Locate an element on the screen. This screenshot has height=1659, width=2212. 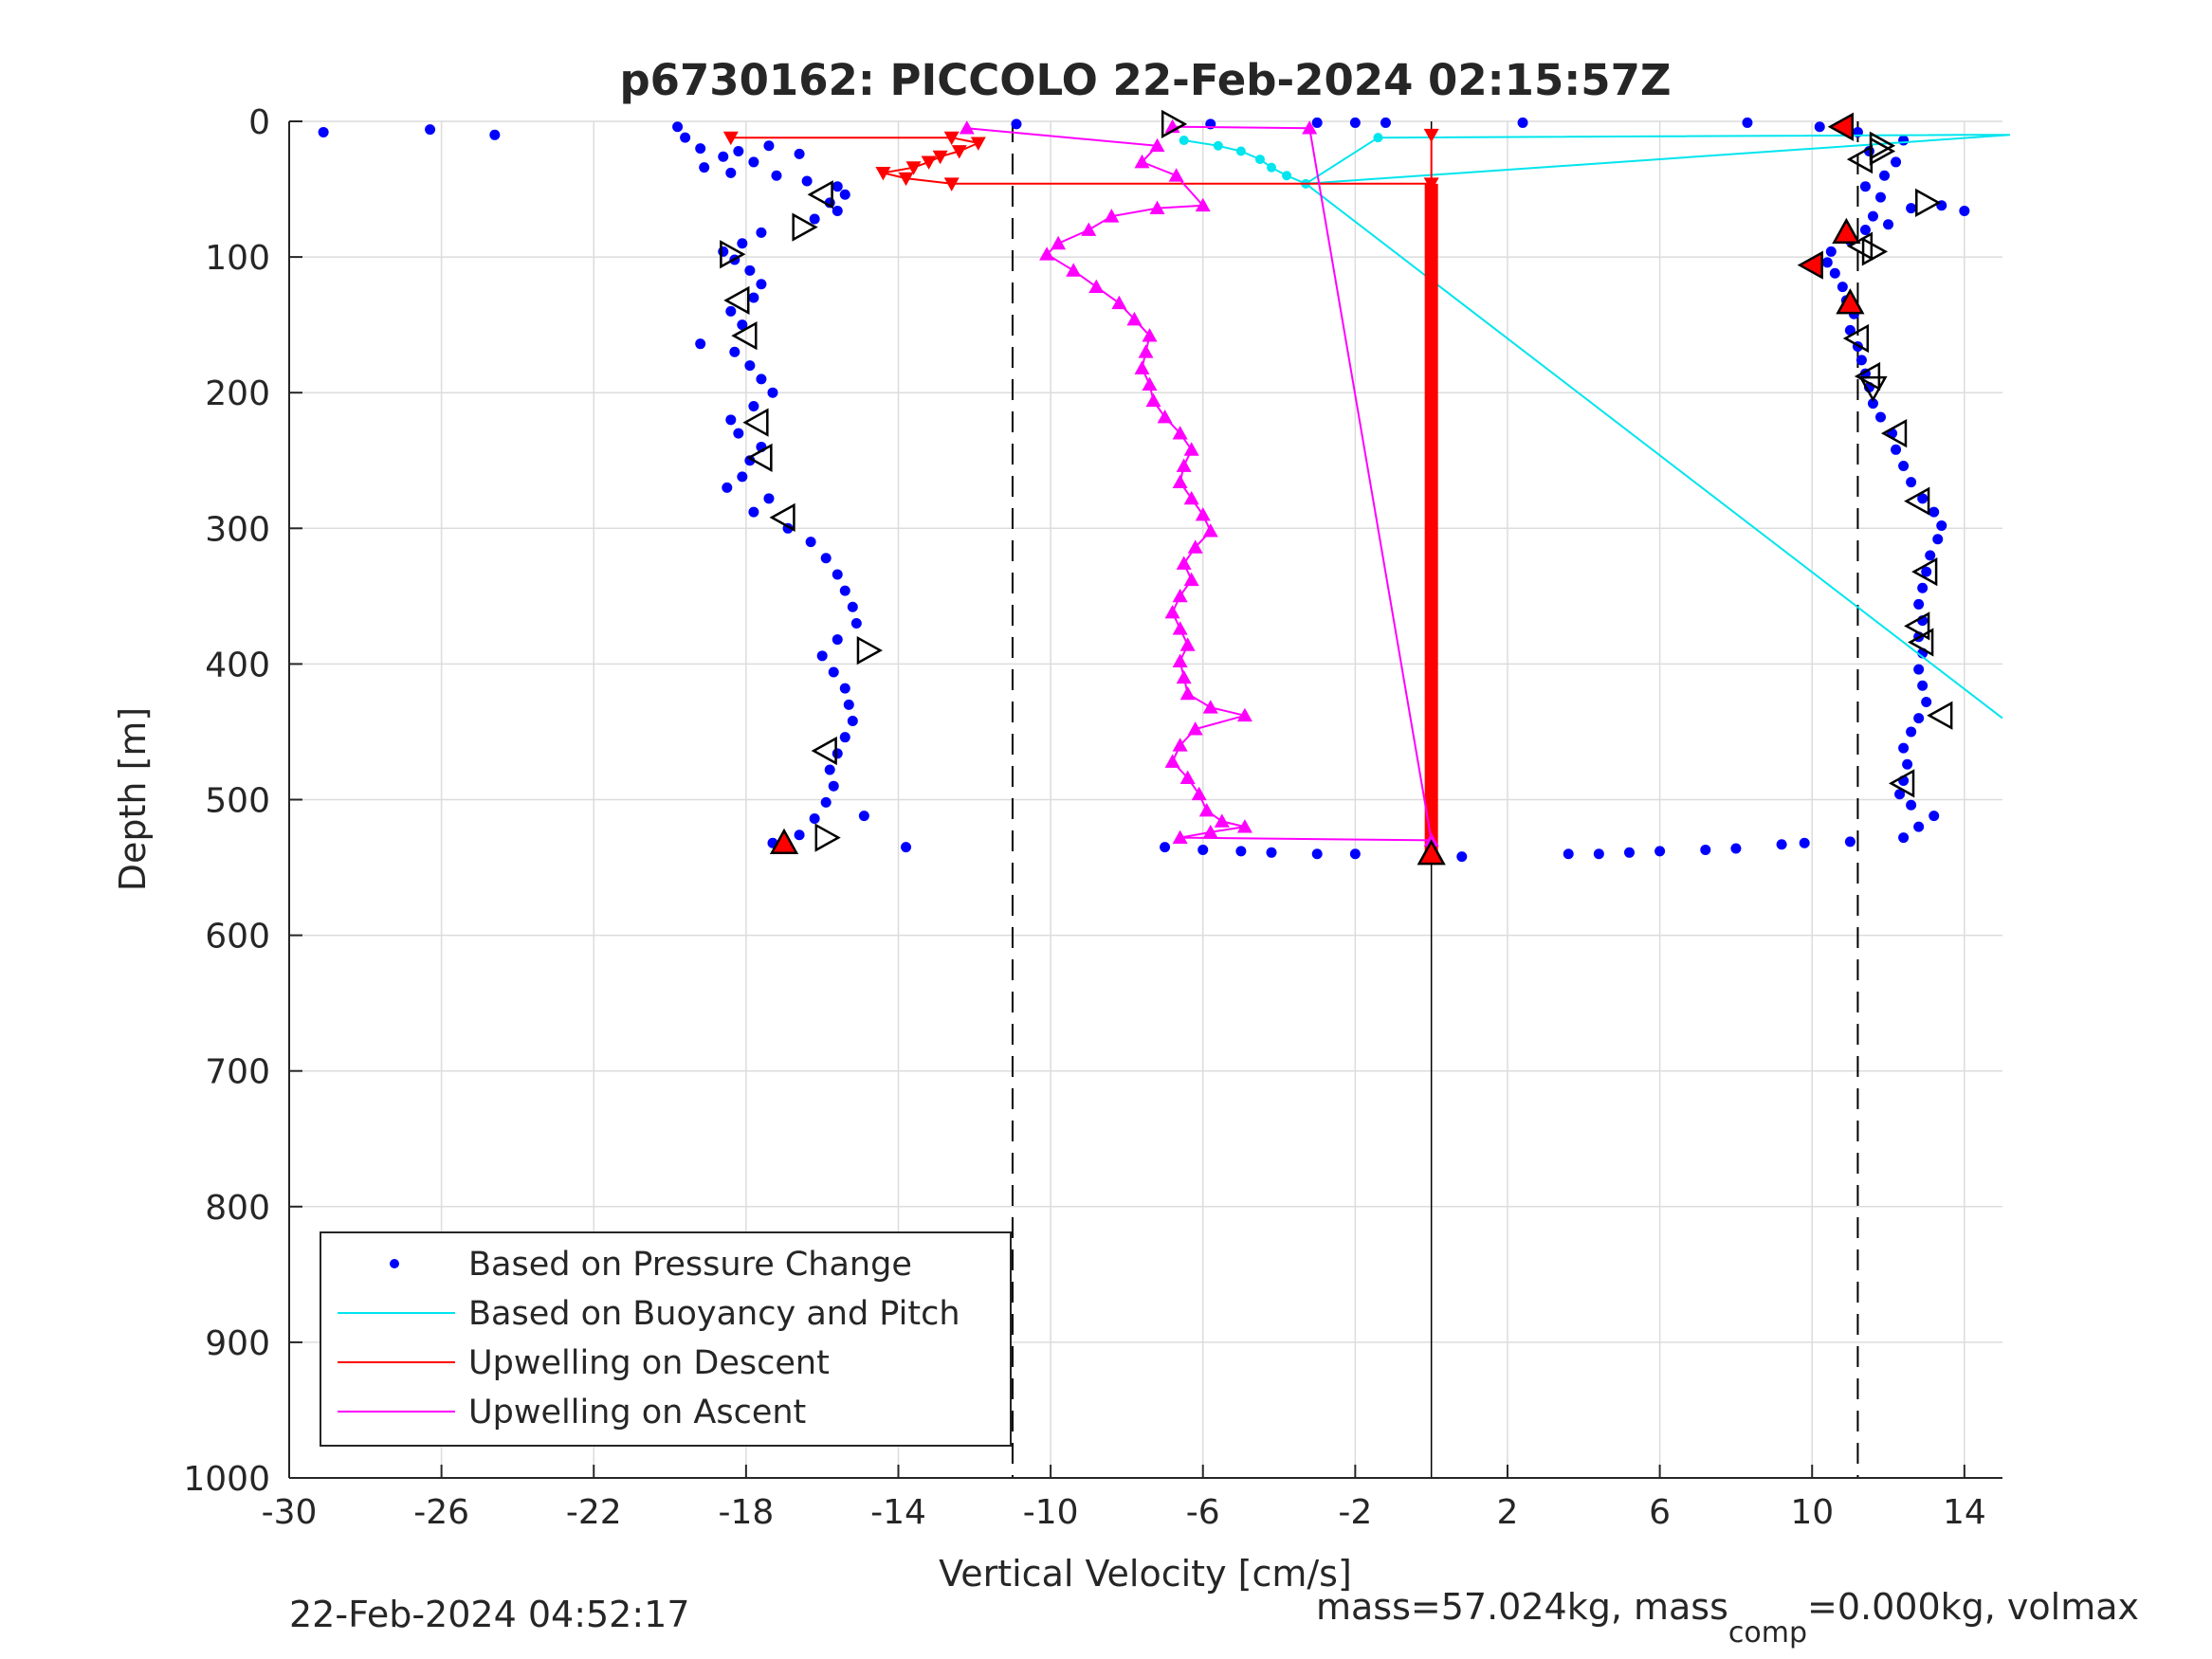
legend-label: Upwelling on Descent is located at coordinates (649, 1363).